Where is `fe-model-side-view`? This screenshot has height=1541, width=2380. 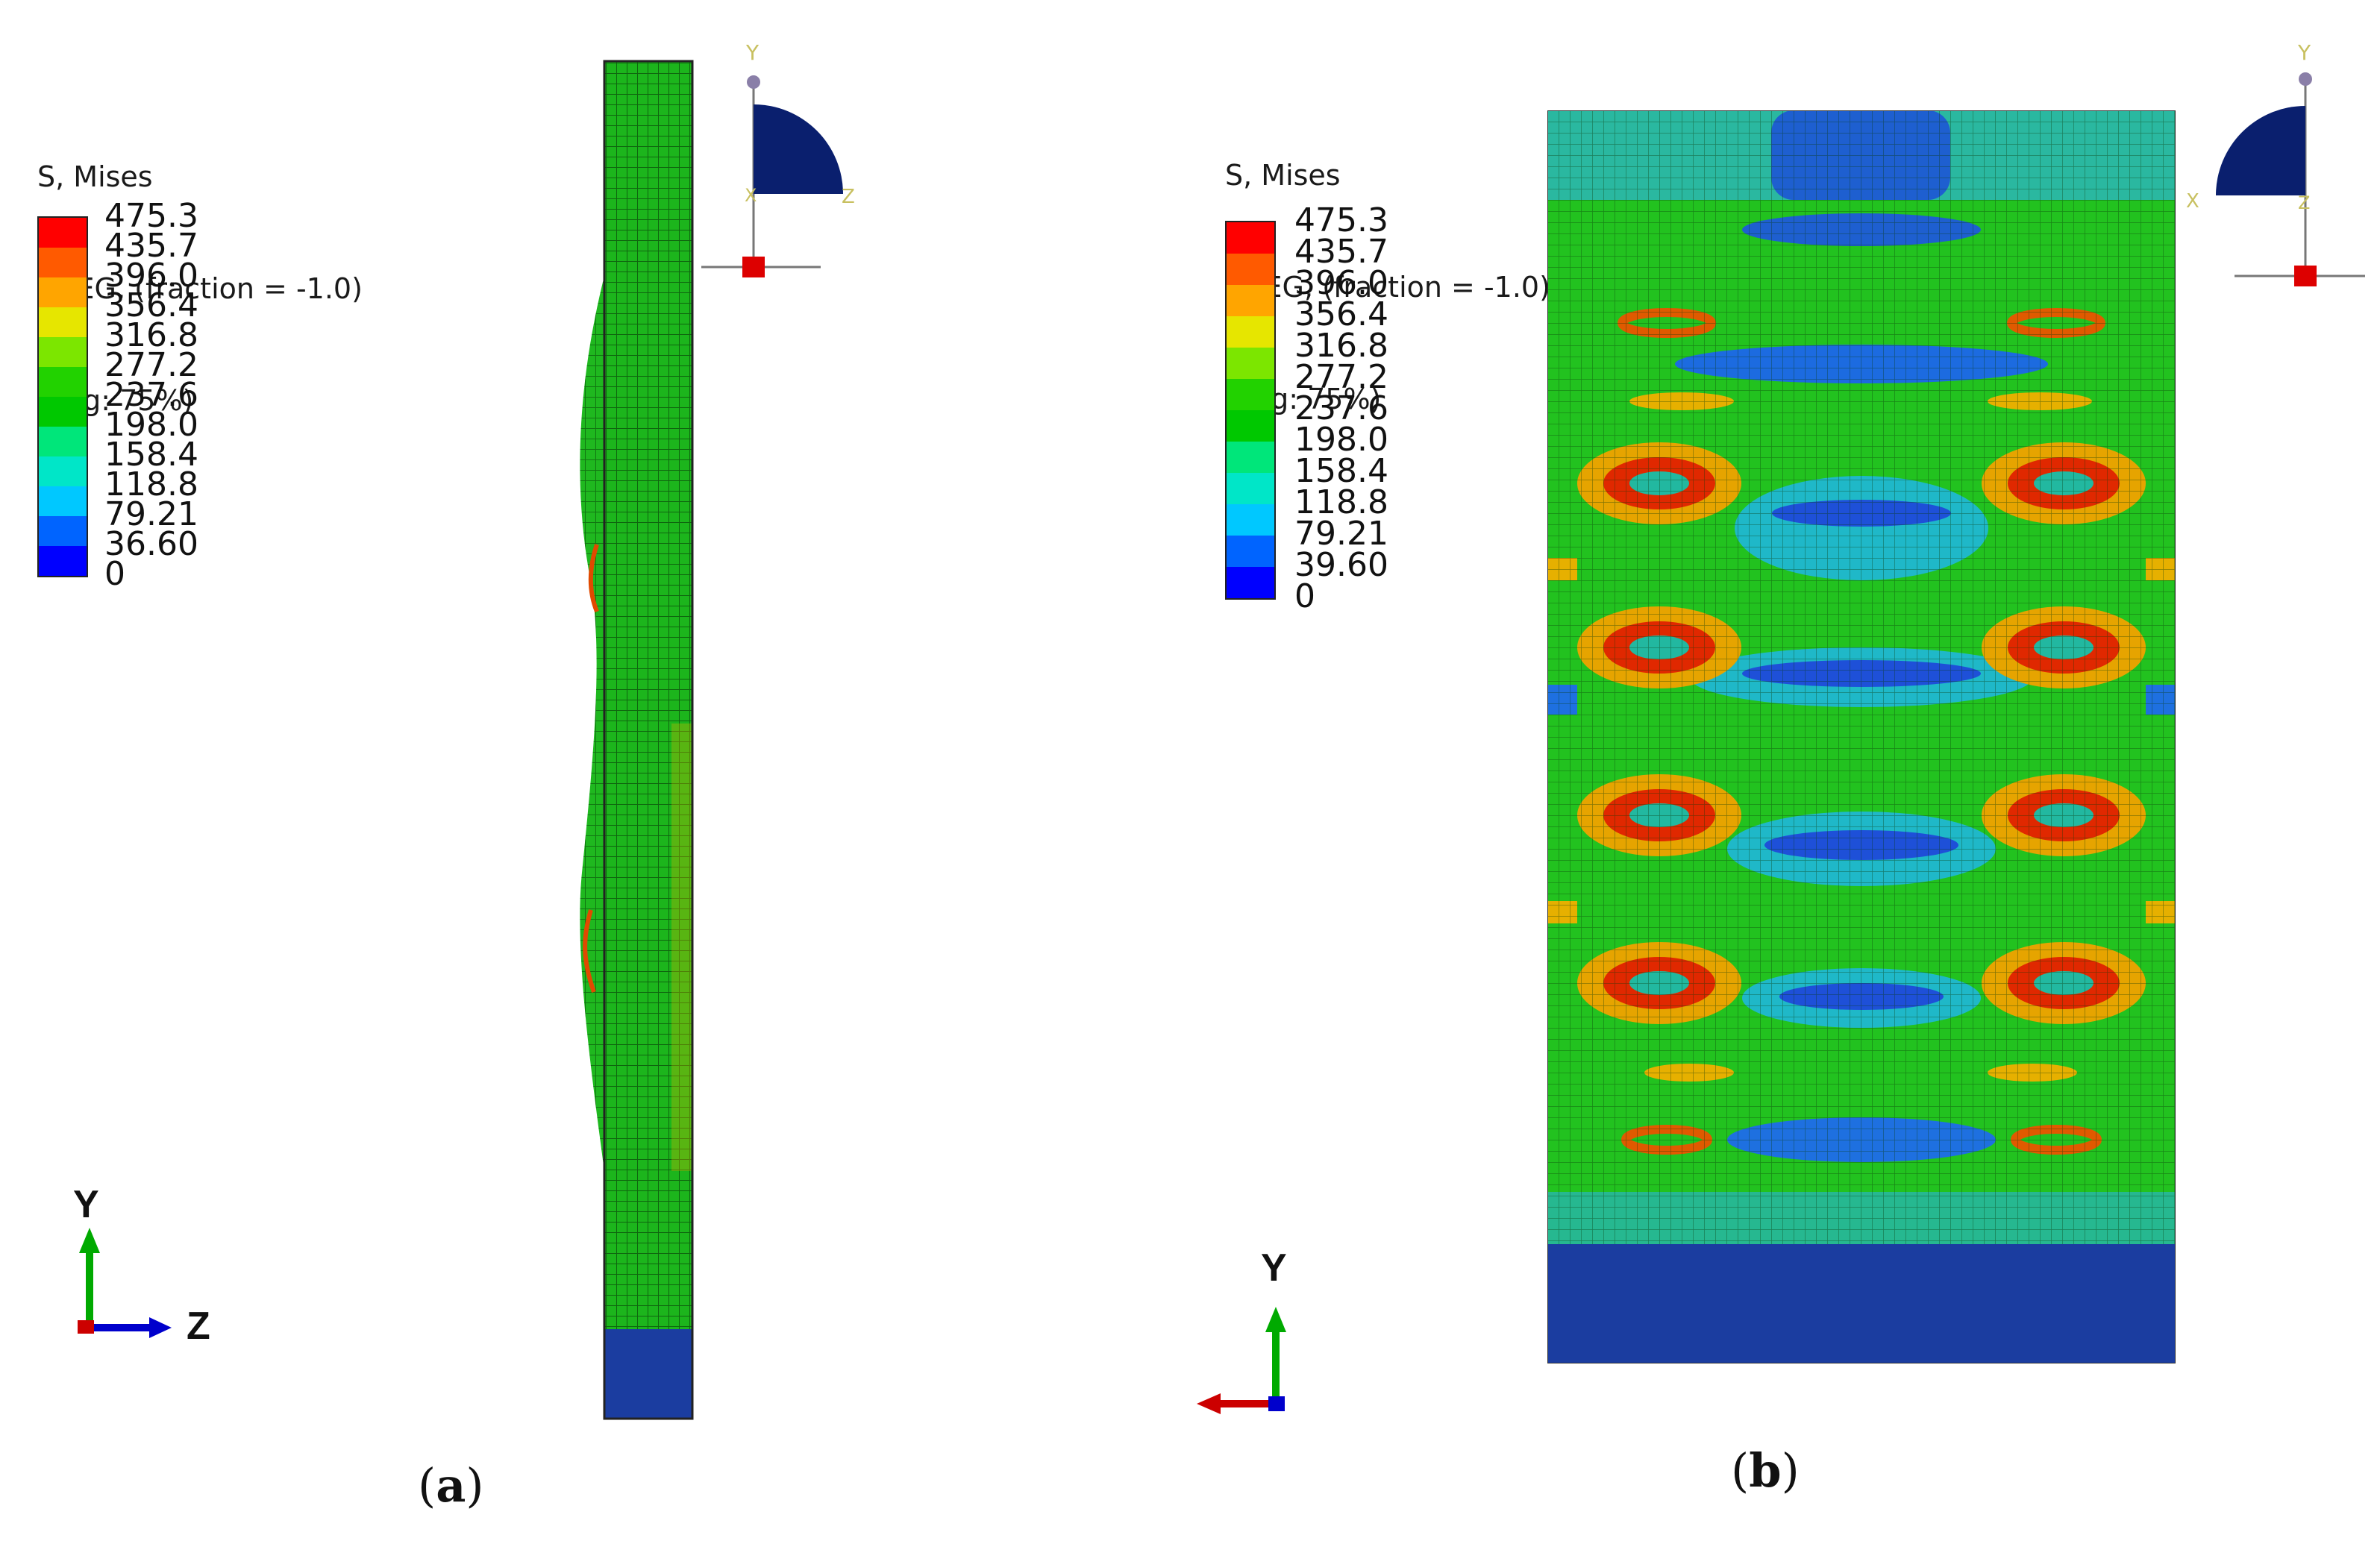 fe-model-side-view is located at coordinates (637, 740).